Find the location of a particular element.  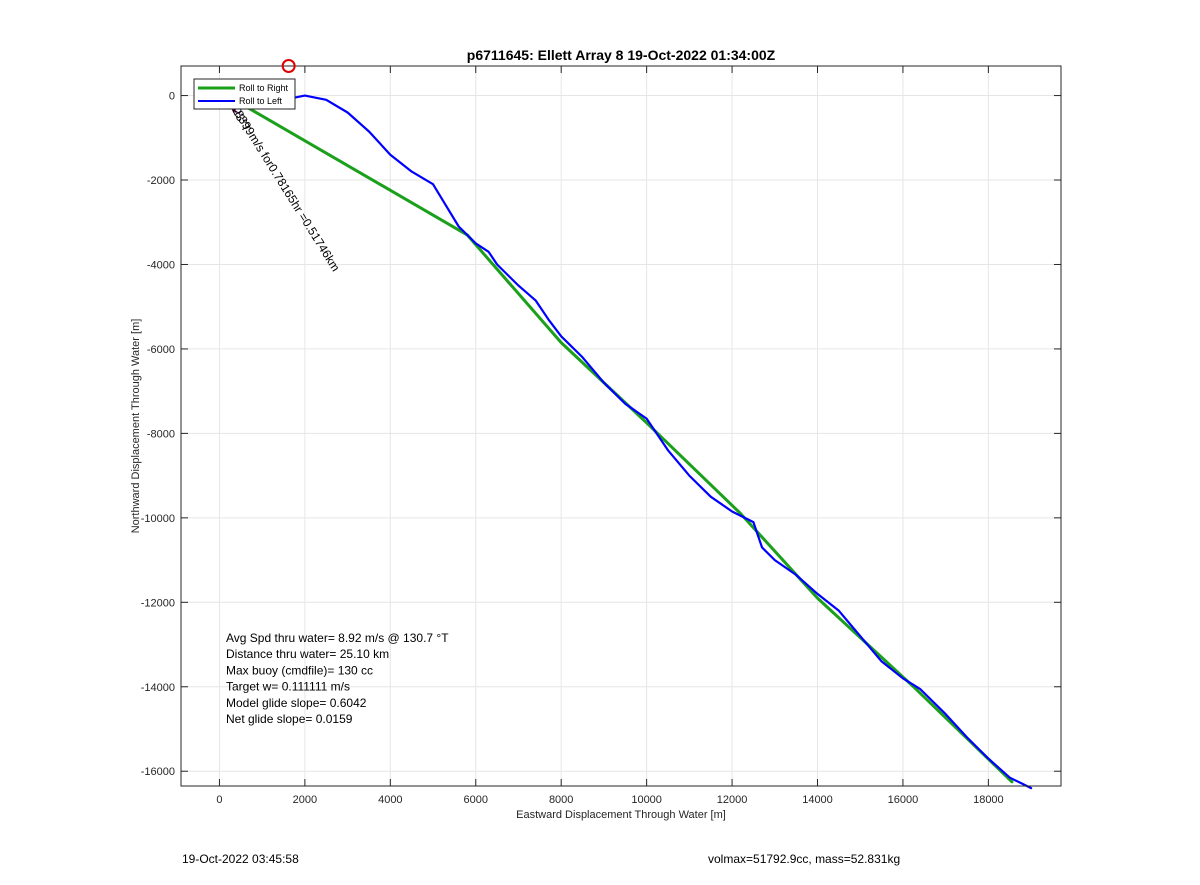

x-tick-label: 16000 is located at coordinates (903, 800).